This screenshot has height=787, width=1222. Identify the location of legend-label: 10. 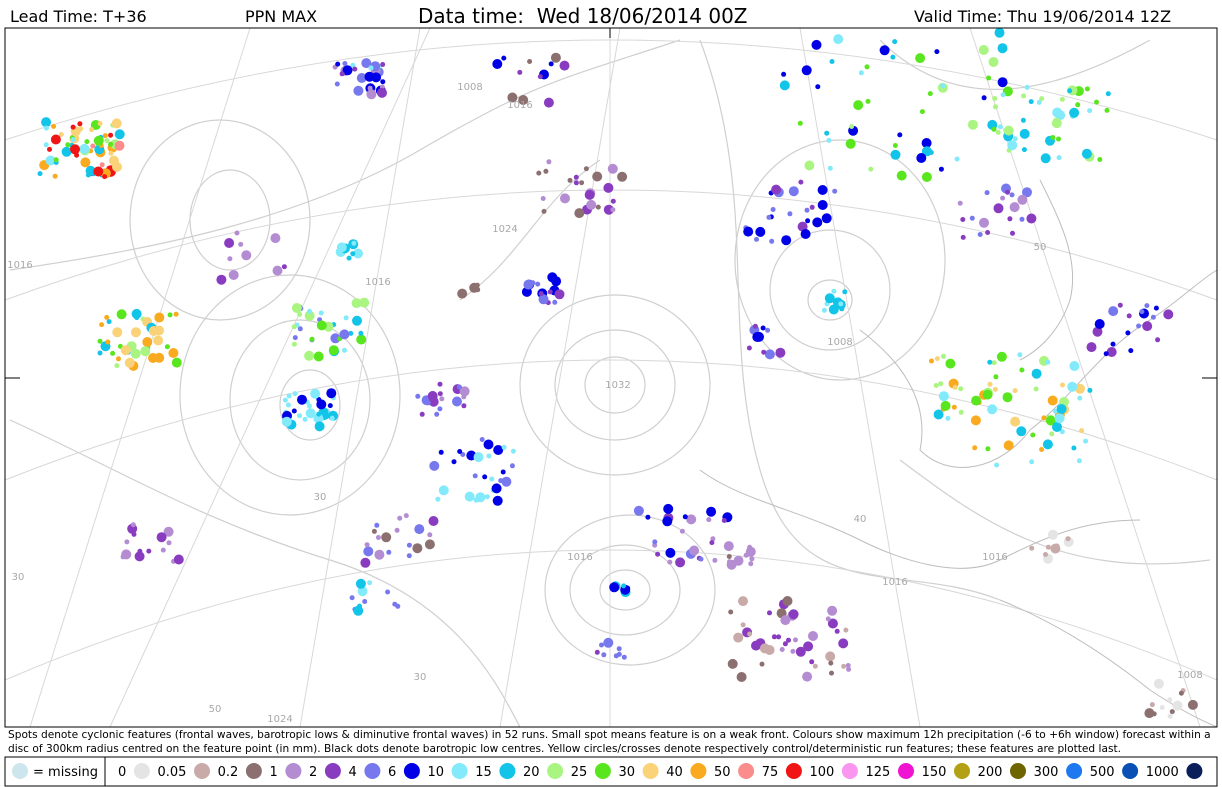
(436, 772).